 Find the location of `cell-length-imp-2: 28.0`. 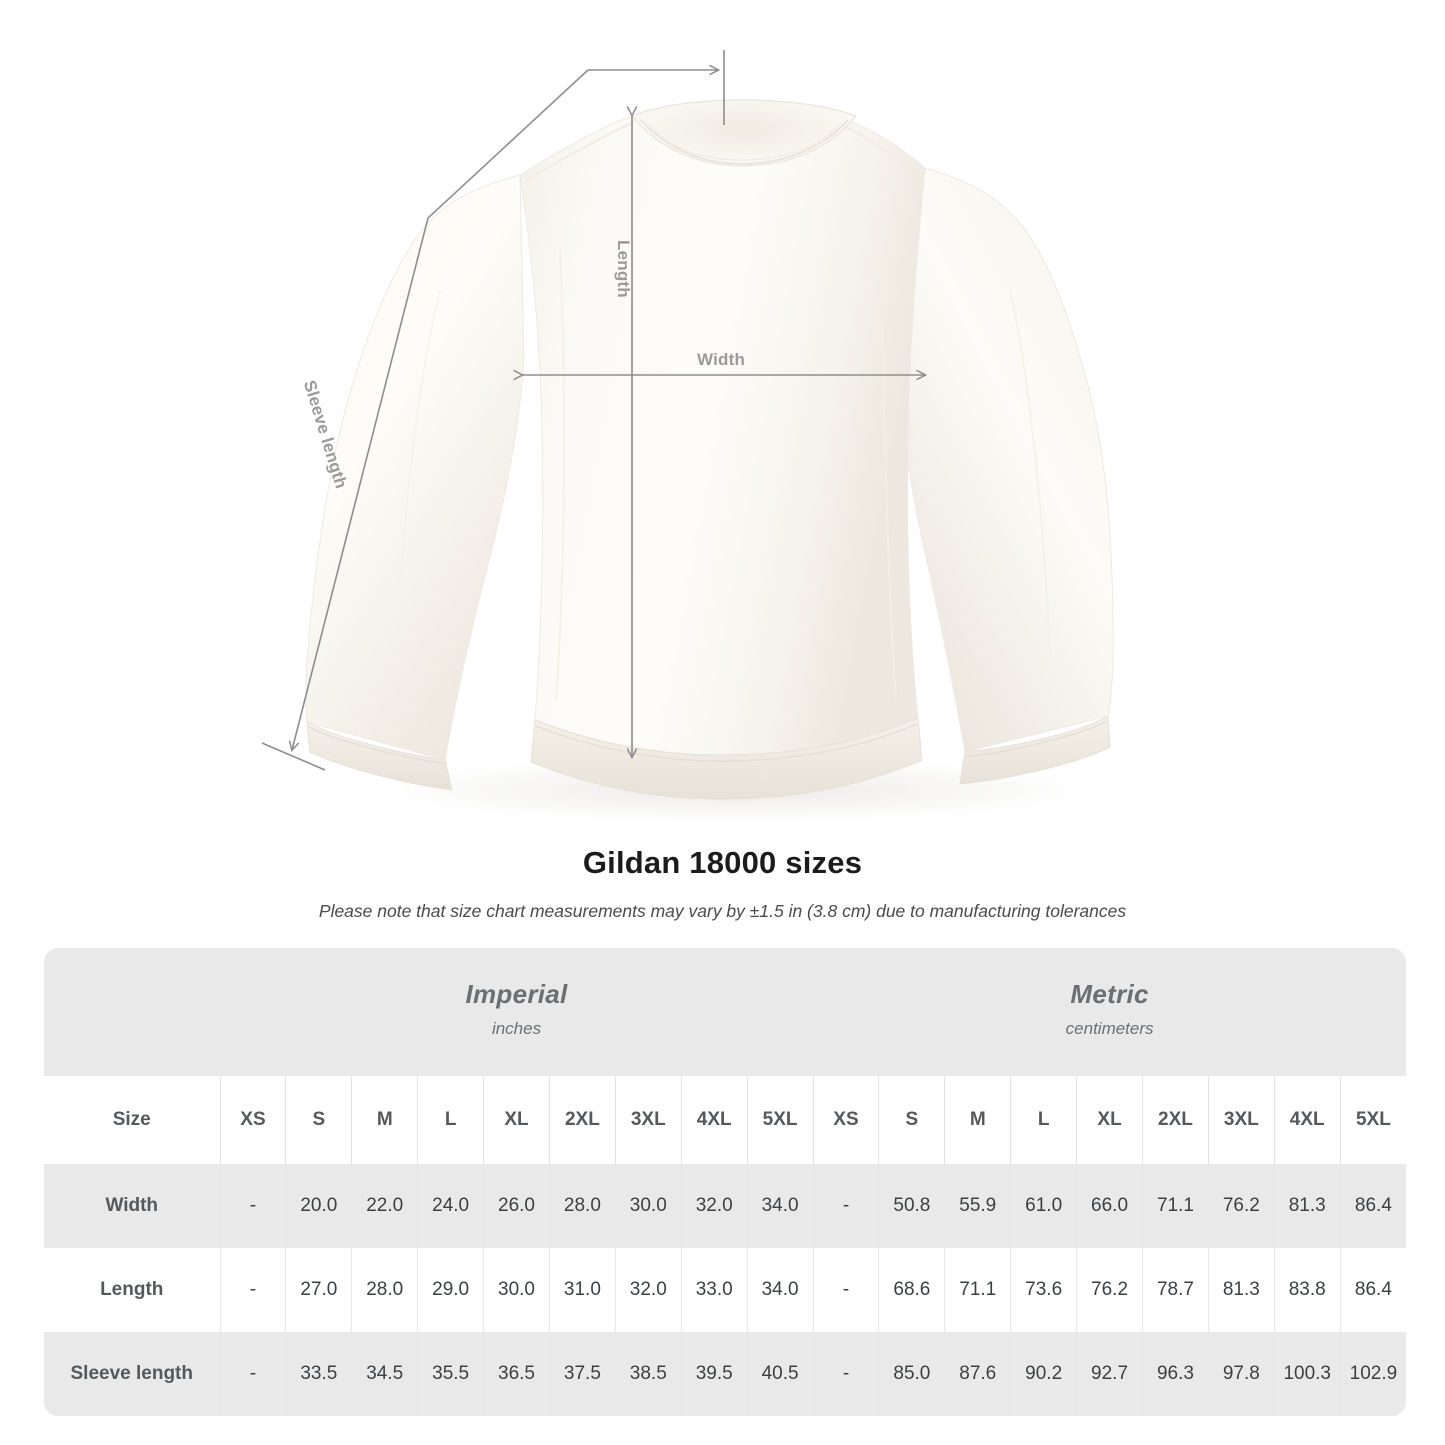

cell-length-imp-2: 28.0 is located at coordinates (384, 1290).